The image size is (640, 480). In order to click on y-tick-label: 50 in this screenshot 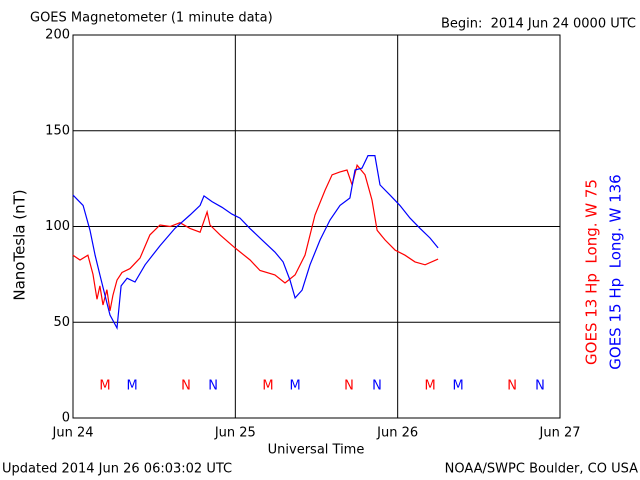, I will do `click(61, 322)`.